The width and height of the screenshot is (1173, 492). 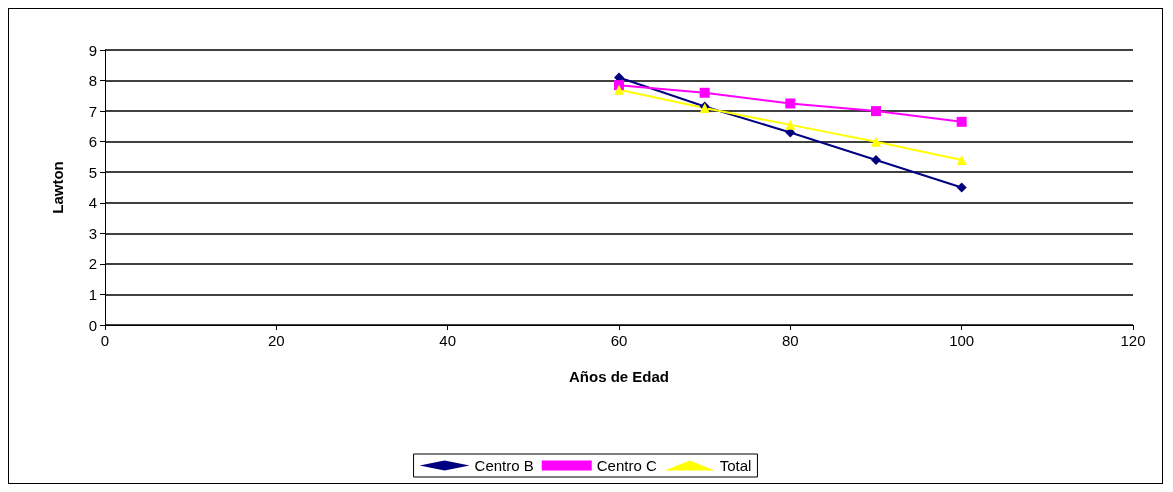 I want to click on y-tick-label: 2, so click(x=92, y=264).